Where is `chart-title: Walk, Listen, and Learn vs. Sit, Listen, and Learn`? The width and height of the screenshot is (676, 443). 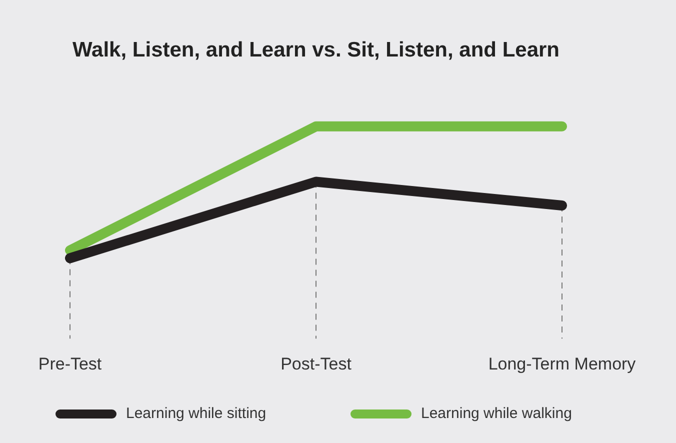 chart-title: Walk, Listen, and Learn vs. Sit, Listen, and Learn is located at coordinates (316, 50).